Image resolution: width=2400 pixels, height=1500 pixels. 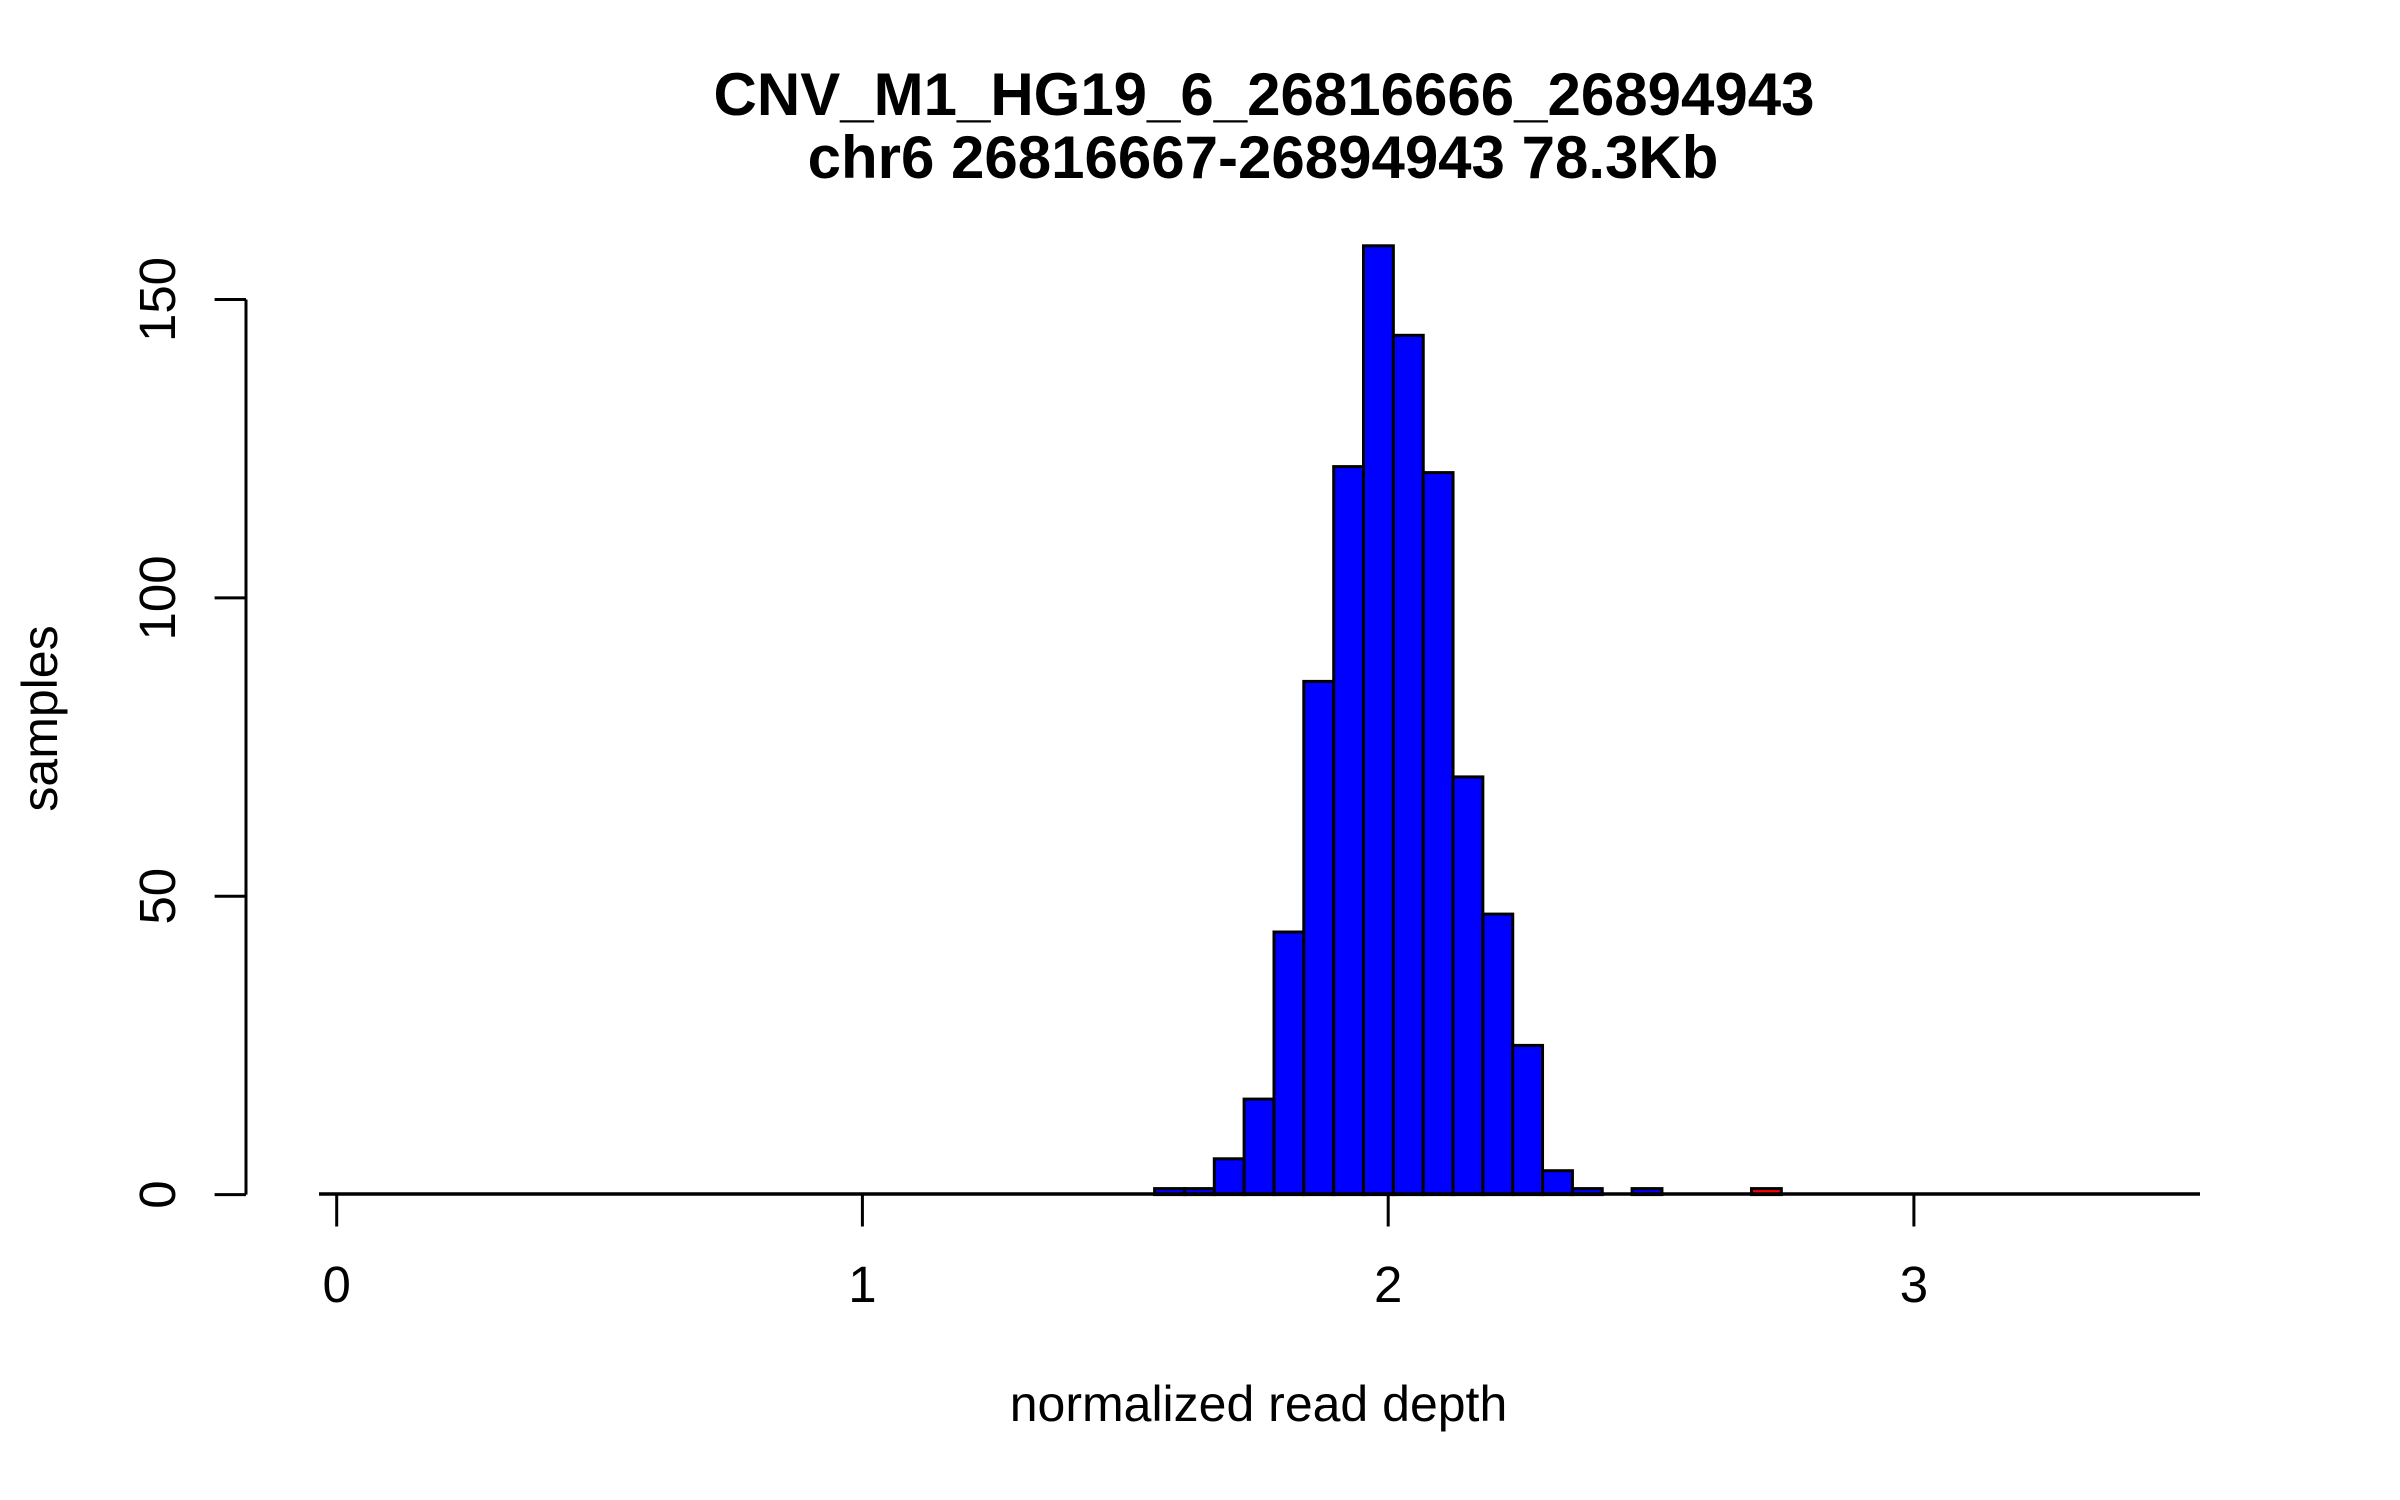 What do you see at coordinates (1914, 1284) in the screenshot?
I see `svg-text: 3` at bounding box center [1914, 1284].